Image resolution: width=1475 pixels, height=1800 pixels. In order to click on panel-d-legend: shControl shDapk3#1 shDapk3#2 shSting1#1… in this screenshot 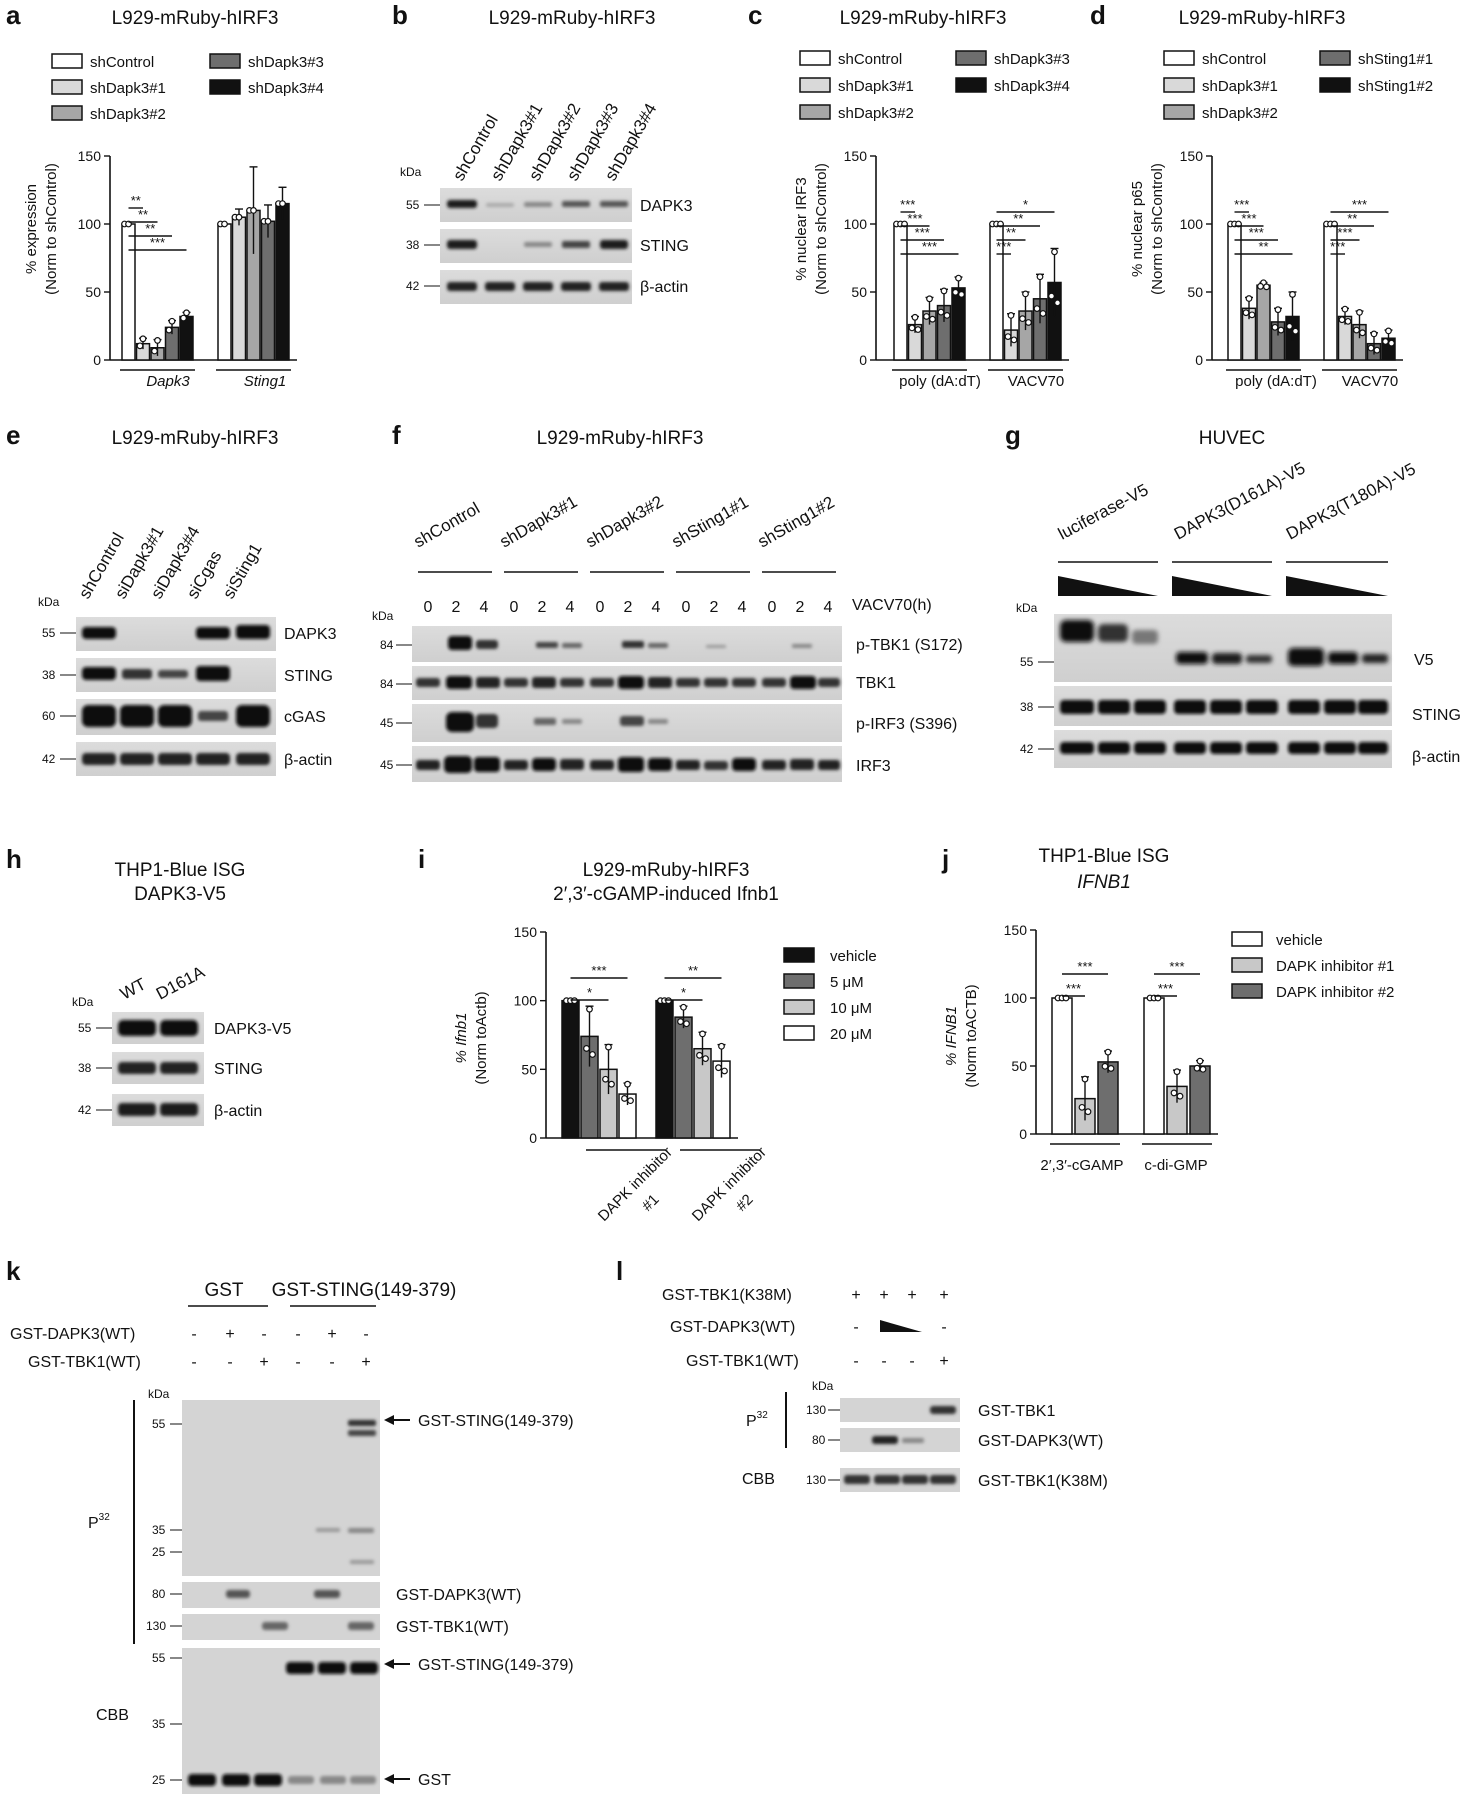, I will do `click(1298, 86)`.